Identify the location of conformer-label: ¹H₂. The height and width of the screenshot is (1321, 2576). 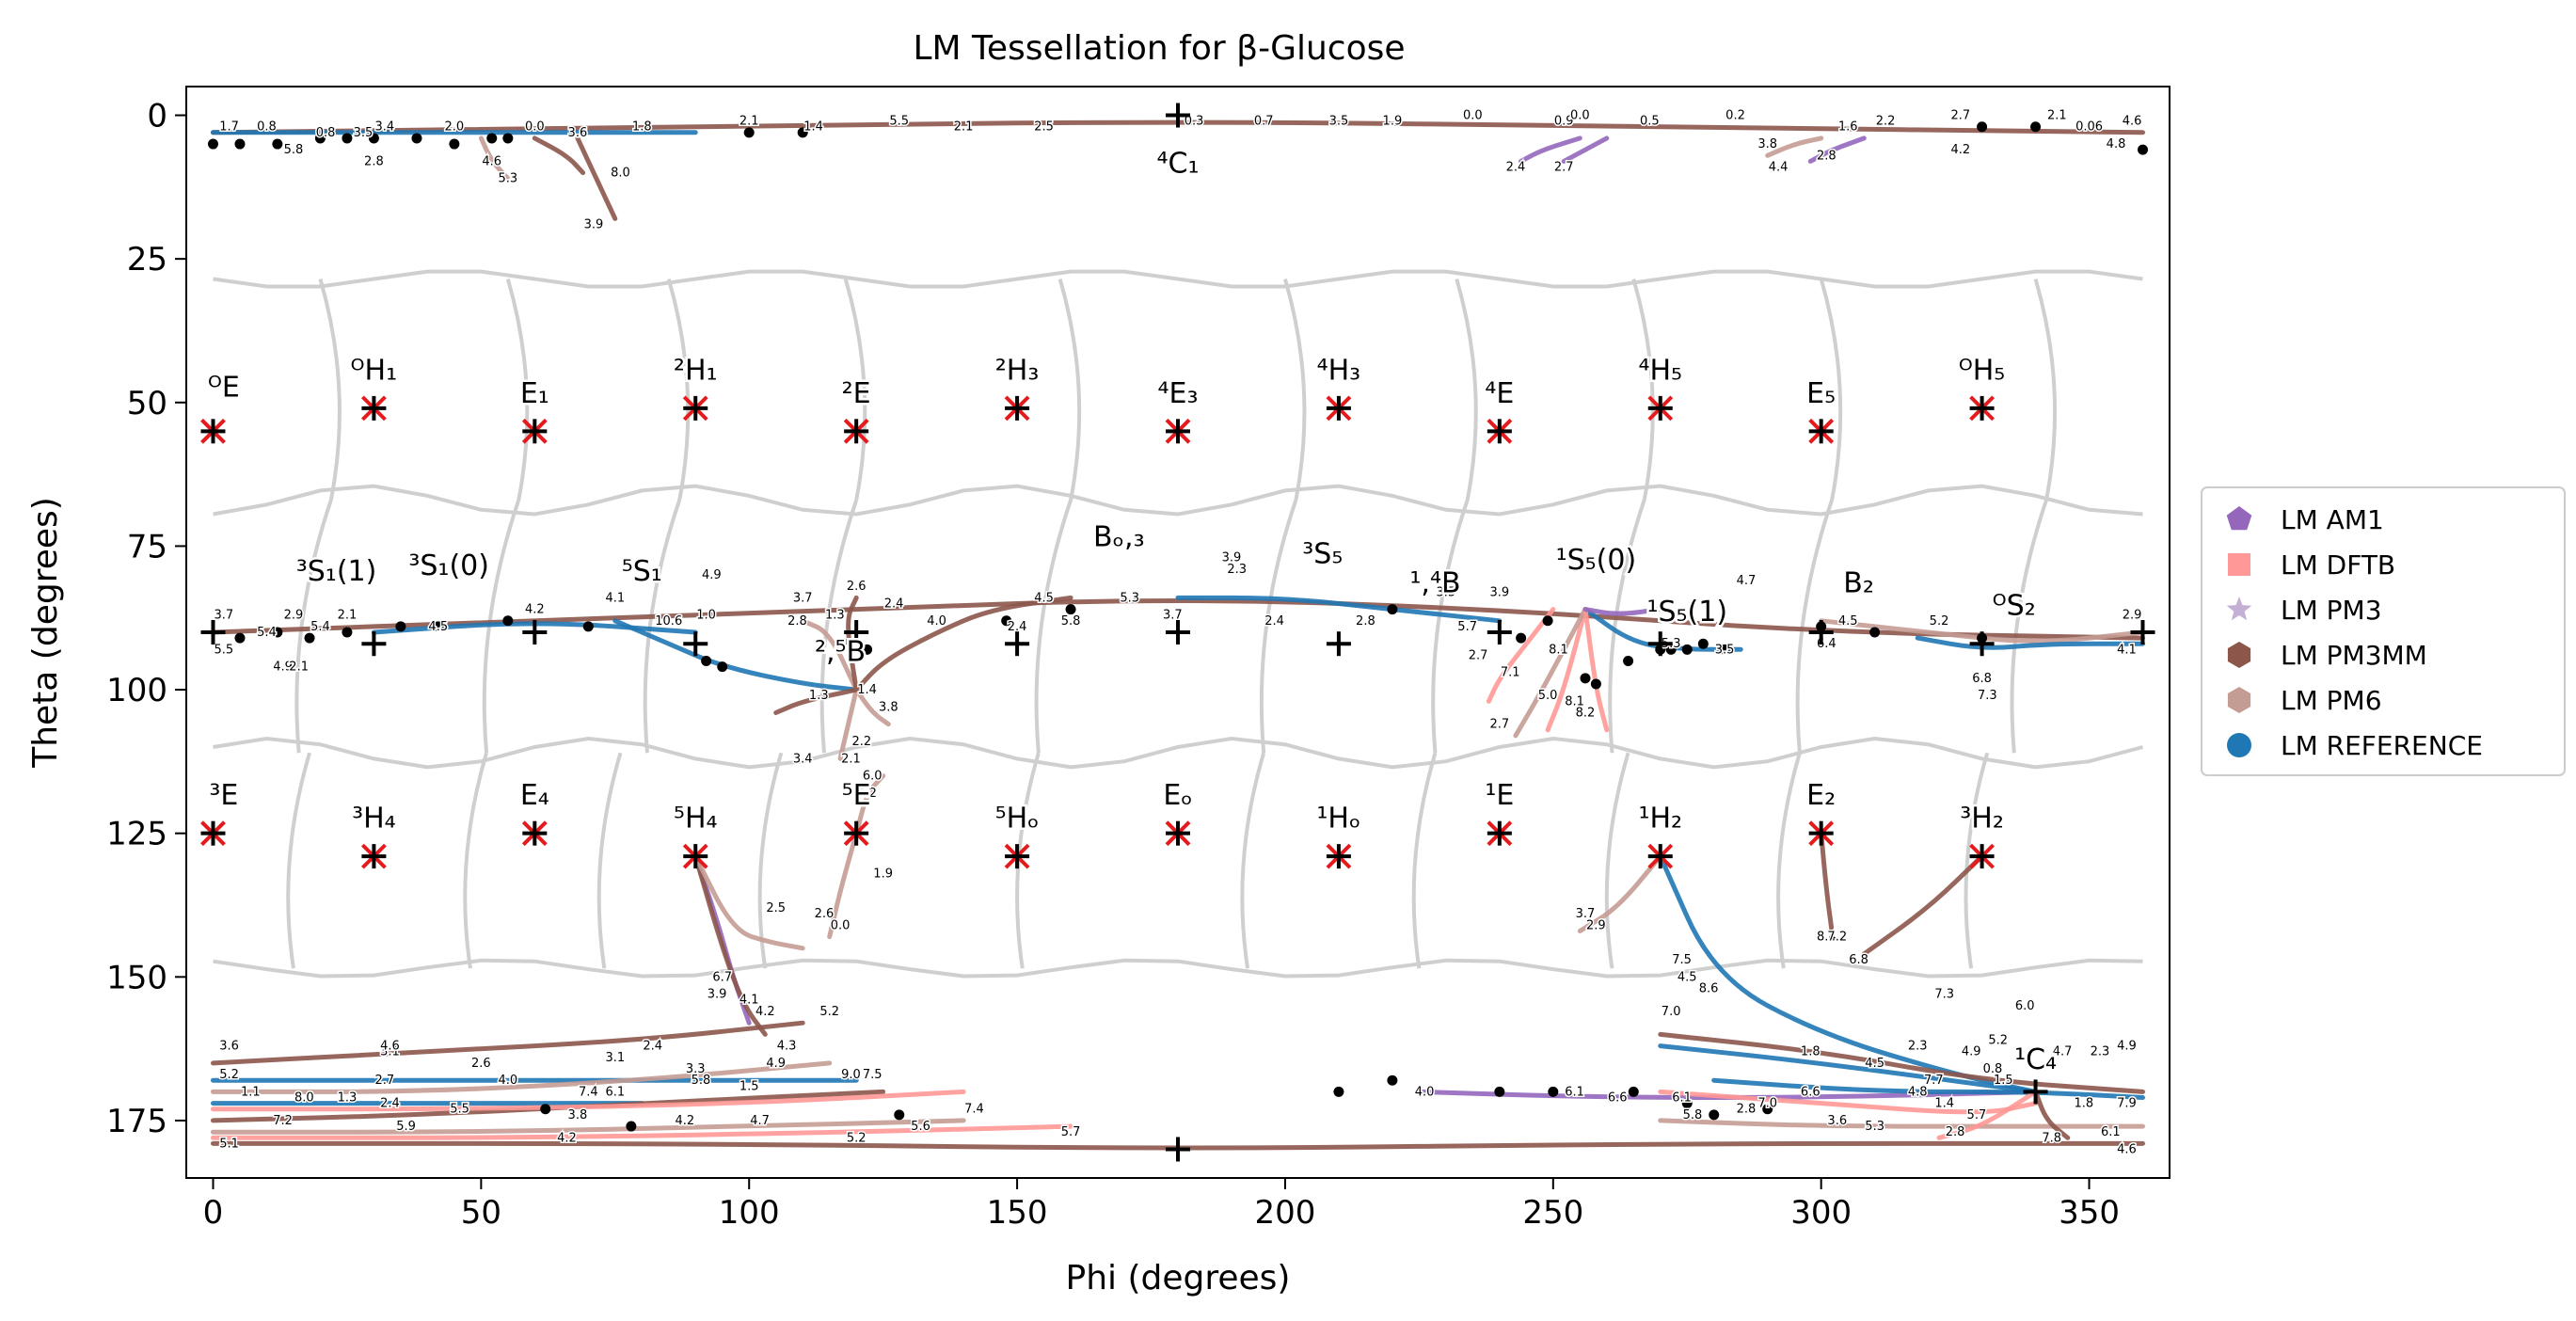
(1660, 819).